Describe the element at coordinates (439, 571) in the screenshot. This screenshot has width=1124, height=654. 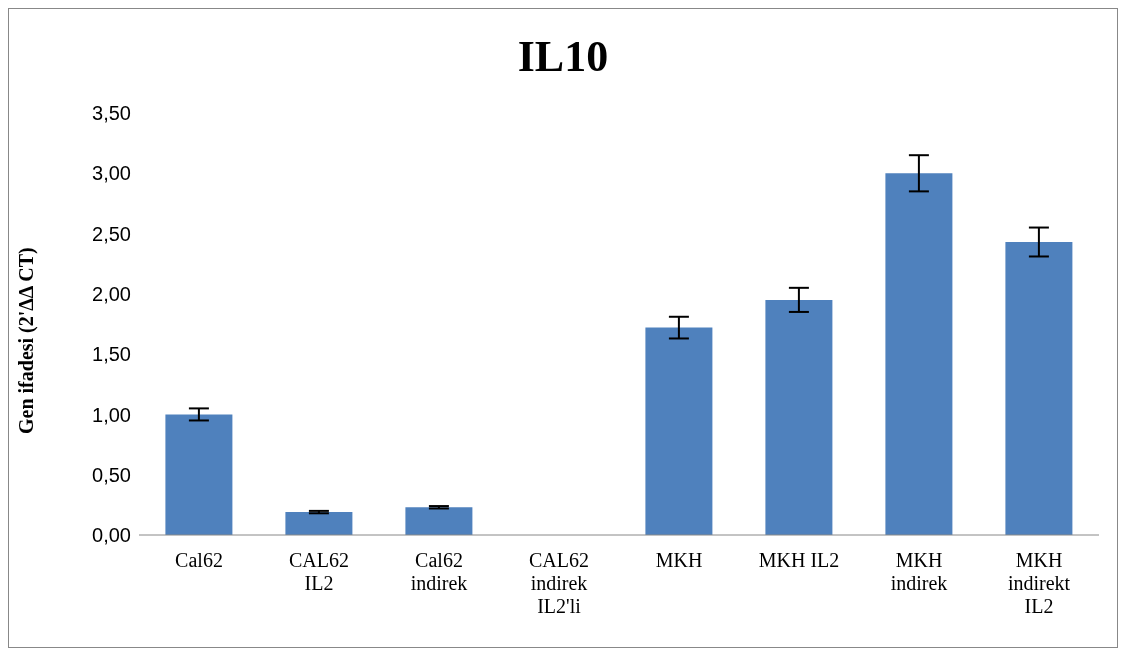
I see `x-tick-label: Cal62 indirek` at that location.